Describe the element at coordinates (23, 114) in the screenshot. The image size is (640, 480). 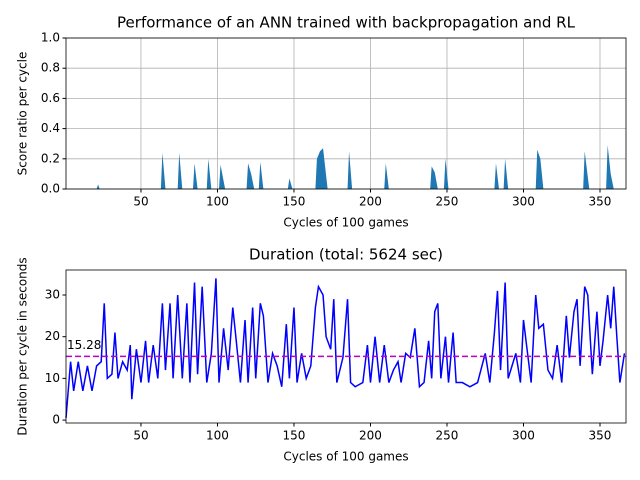
I see `y-axis-label: Score ratio per cycle` at that location.